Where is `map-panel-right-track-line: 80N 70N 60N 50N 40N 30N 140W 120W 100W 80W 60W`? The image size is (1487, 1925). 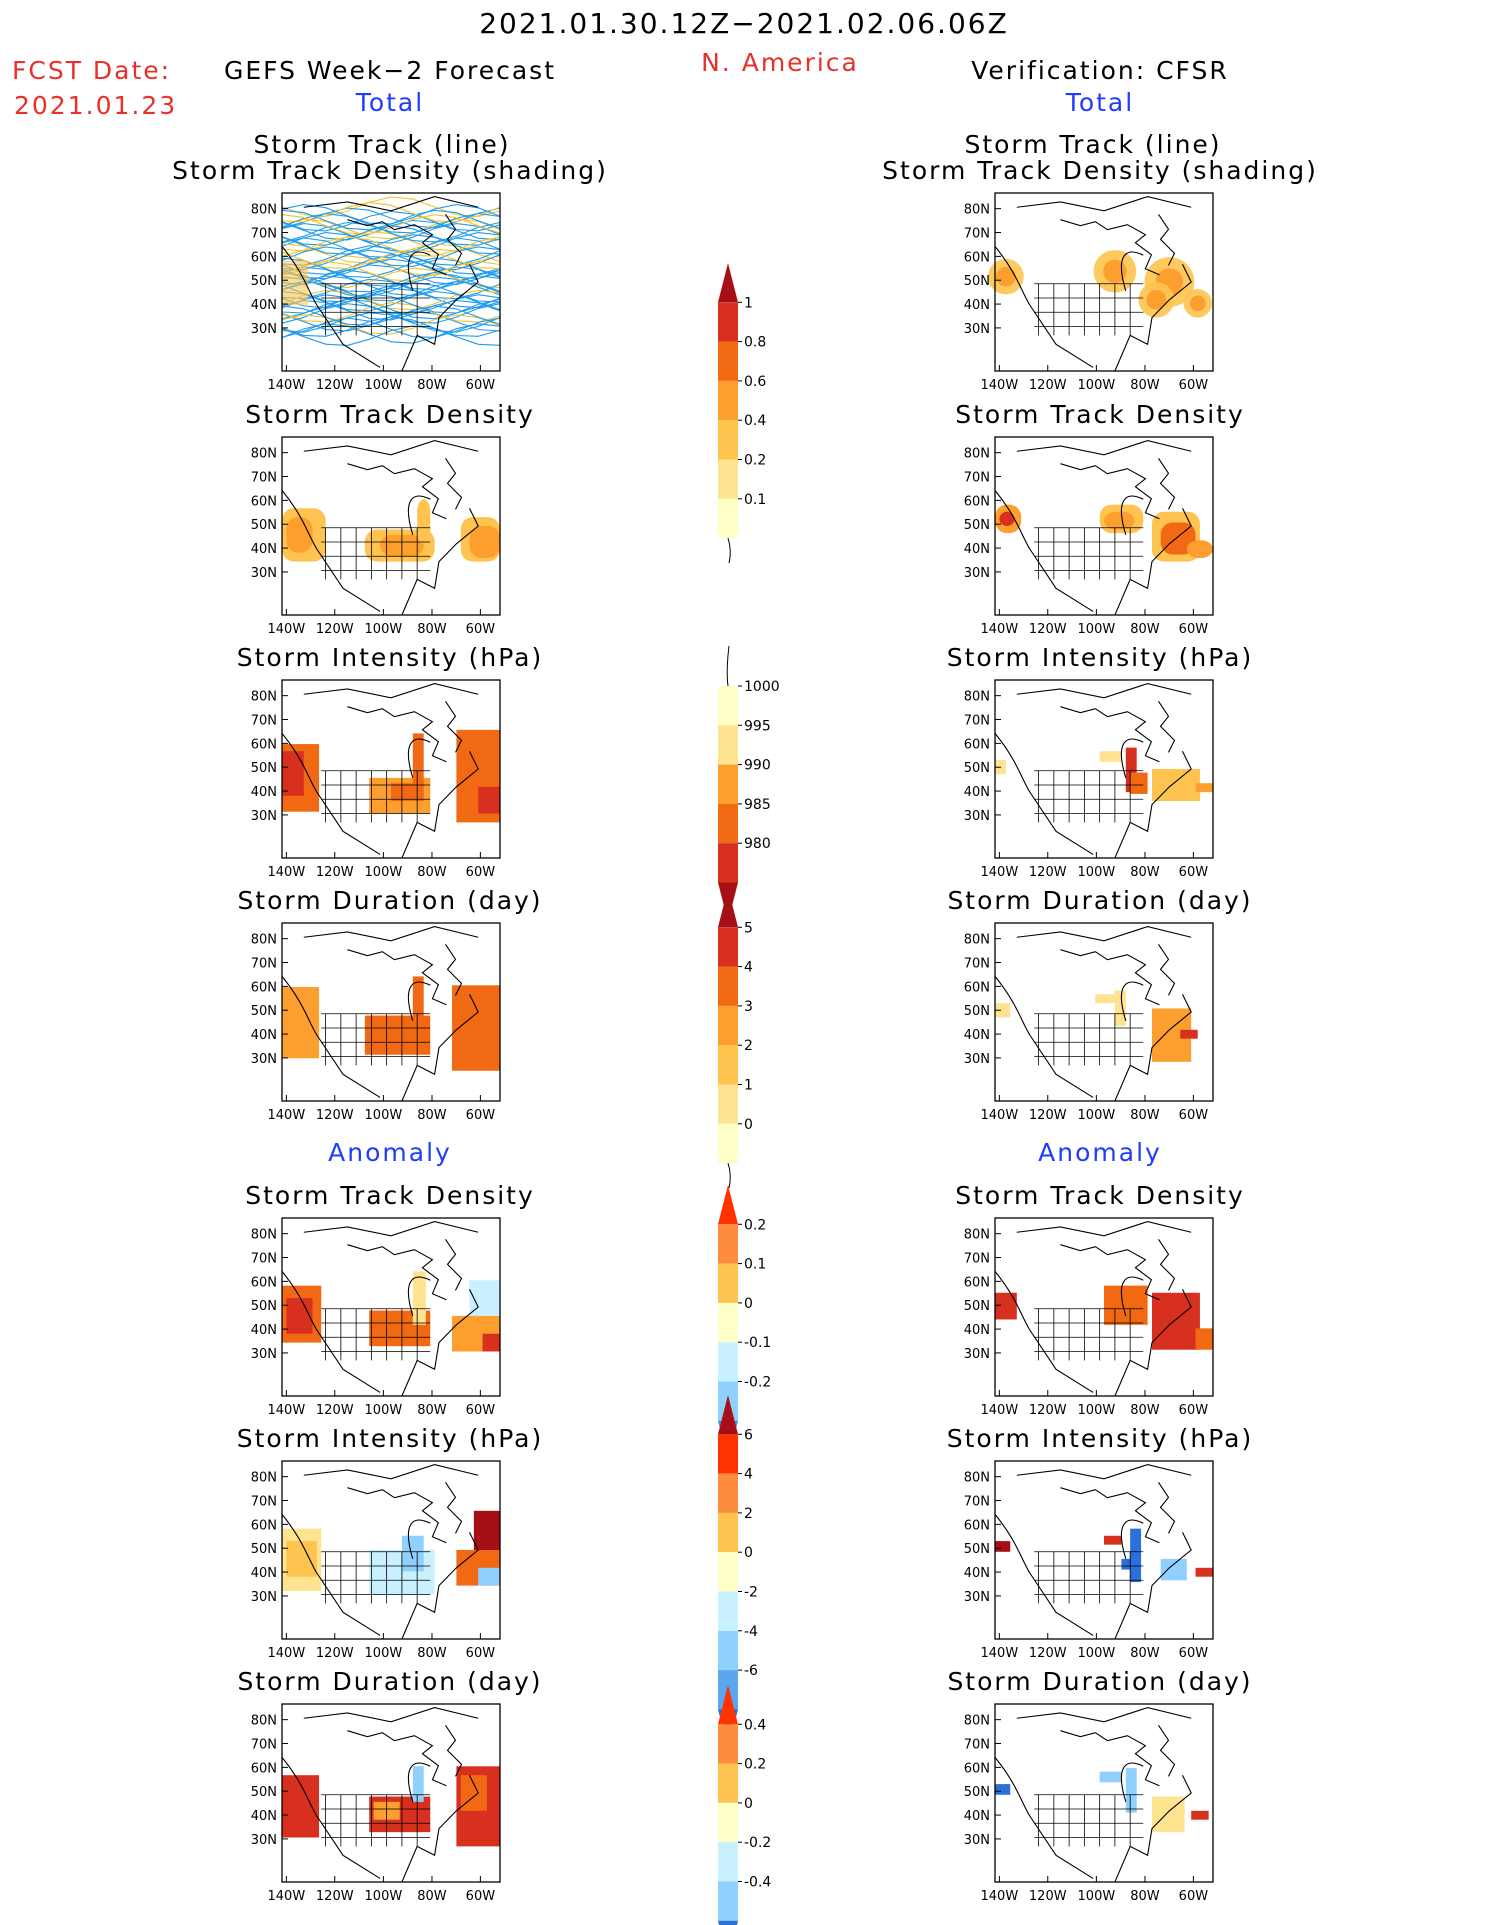
map-panel-right-track-line: 80N 70N 60N 50N 40N 30N 140W 120W 100W 80W 60W is located at coordinates (1089, 292).